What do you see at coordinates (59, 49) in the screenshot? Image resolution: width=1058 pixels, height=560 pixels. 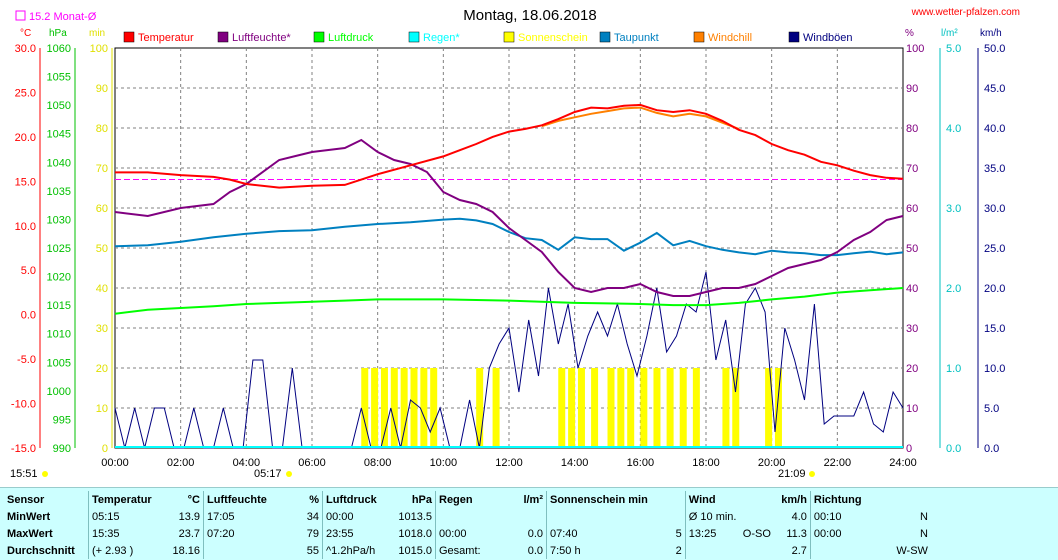 I see `press-axis-tick: 1060` at bounding box center [59, 49].